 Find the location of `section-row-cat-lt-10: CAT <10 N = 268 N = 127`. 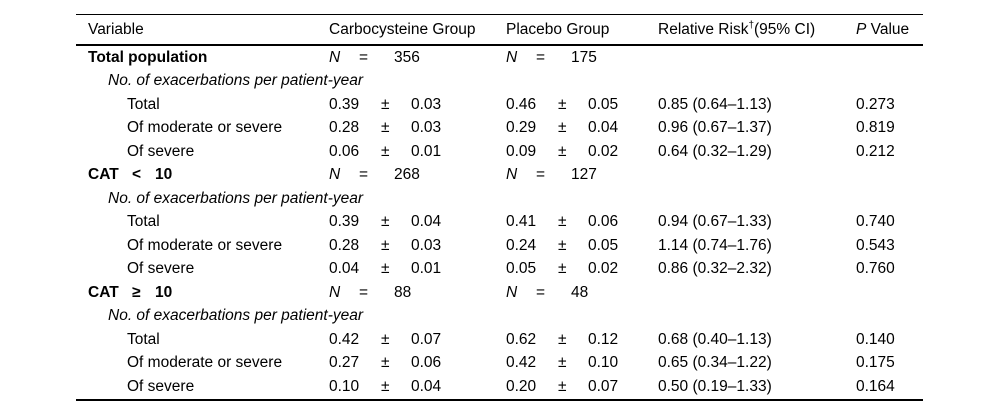

section-row-cat-lt-10: CAT <10 N = 268 N = 127 is located at coordinates (499, 176).